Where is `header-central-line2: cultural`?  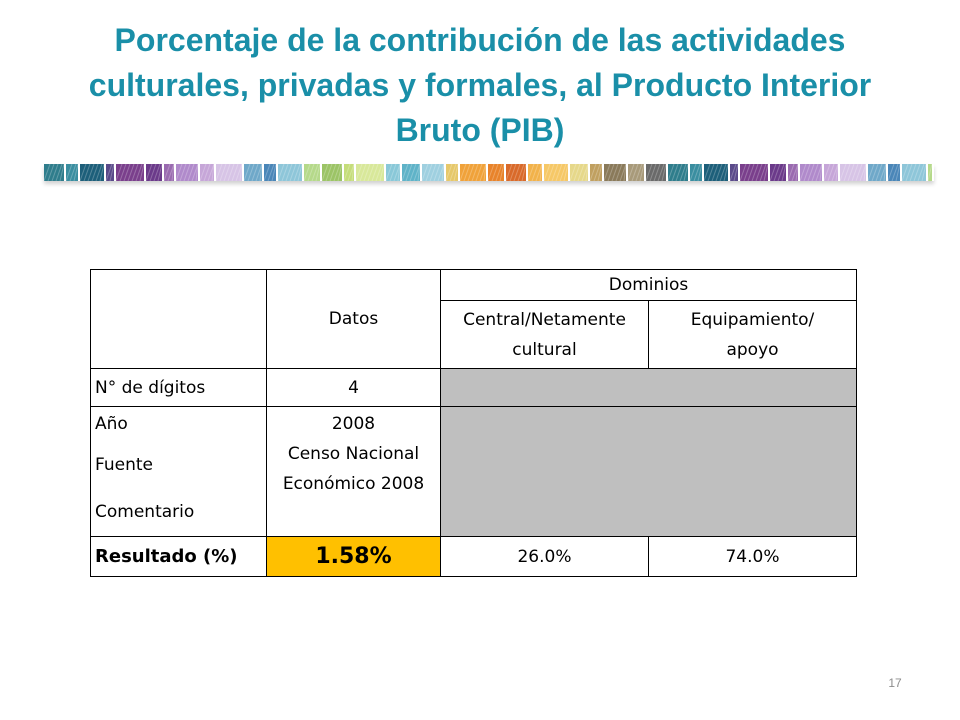 header-central-line2: cultural is located at coordinates (544, 349).